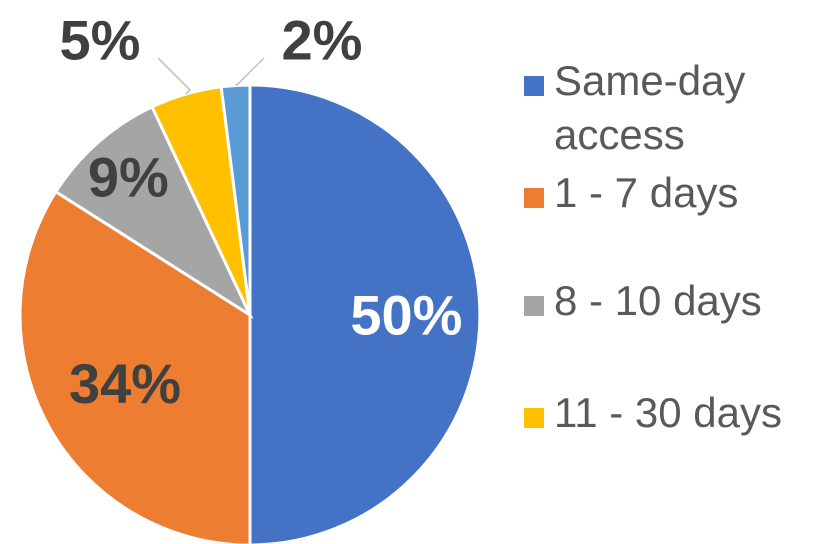 This screenshot has height=544, width=828. Describe the element at coordinates (668, 412) in the screenshot. I see `legend-label: 11 - 30 days` at that location.